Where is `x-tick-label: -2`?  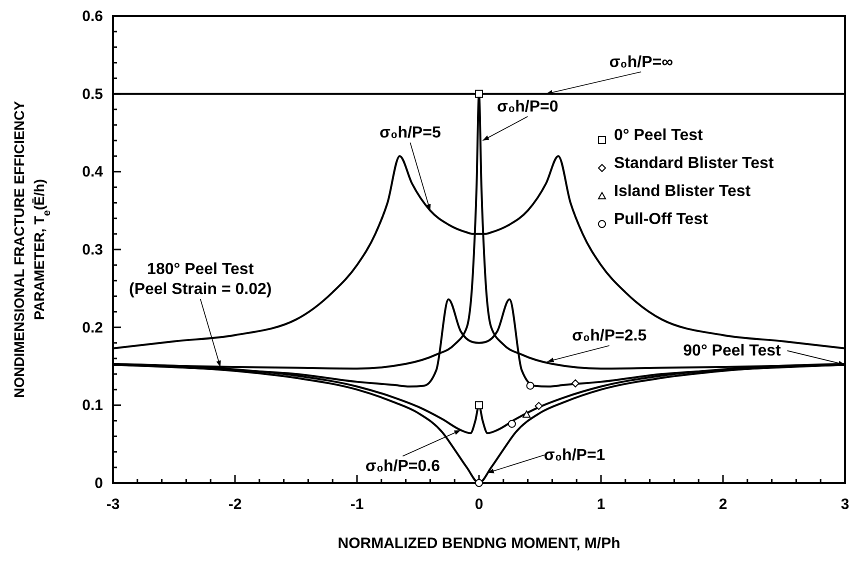 x-tick-label: -2 is located at coordinates (235, 504).